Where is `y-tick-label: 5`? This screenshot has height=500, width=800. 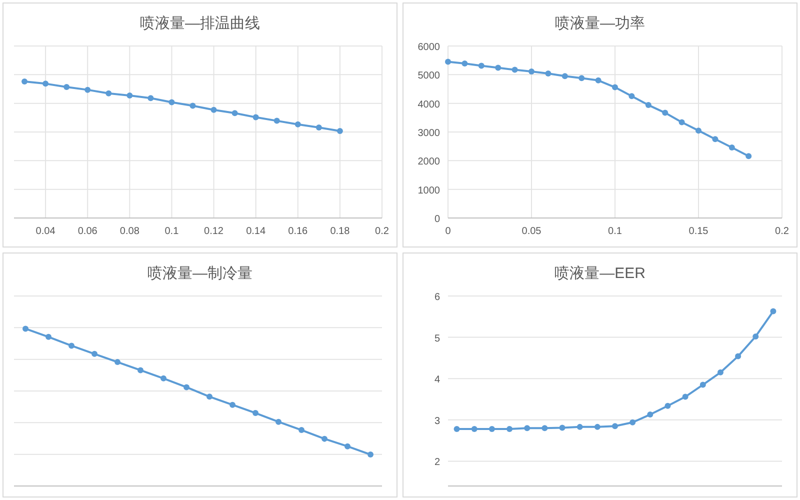
y-tick-label: 5 is located at coordinates (437, 338).